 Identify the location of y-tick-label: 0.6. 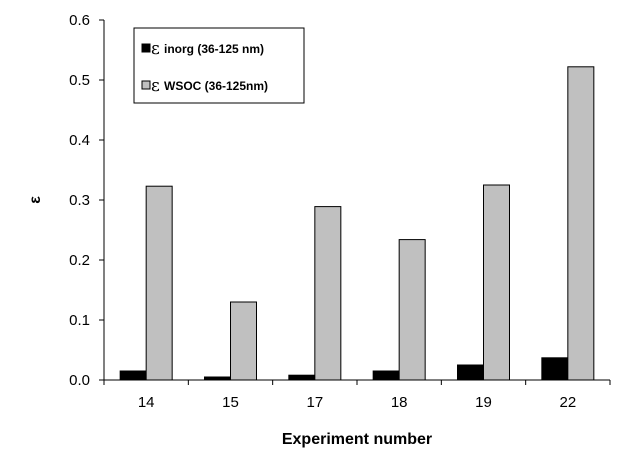
(79, 20).